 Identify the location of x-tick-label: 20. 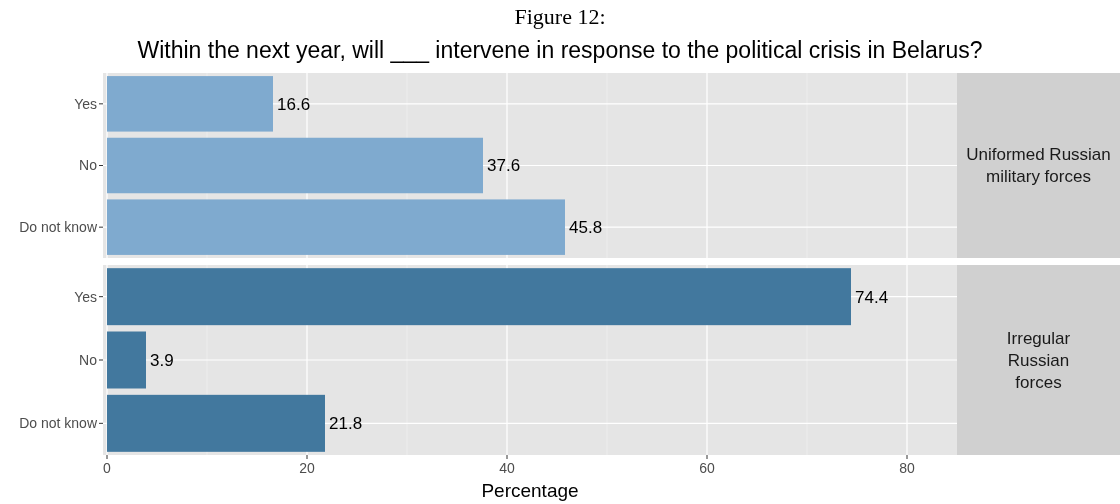
(307, 468).